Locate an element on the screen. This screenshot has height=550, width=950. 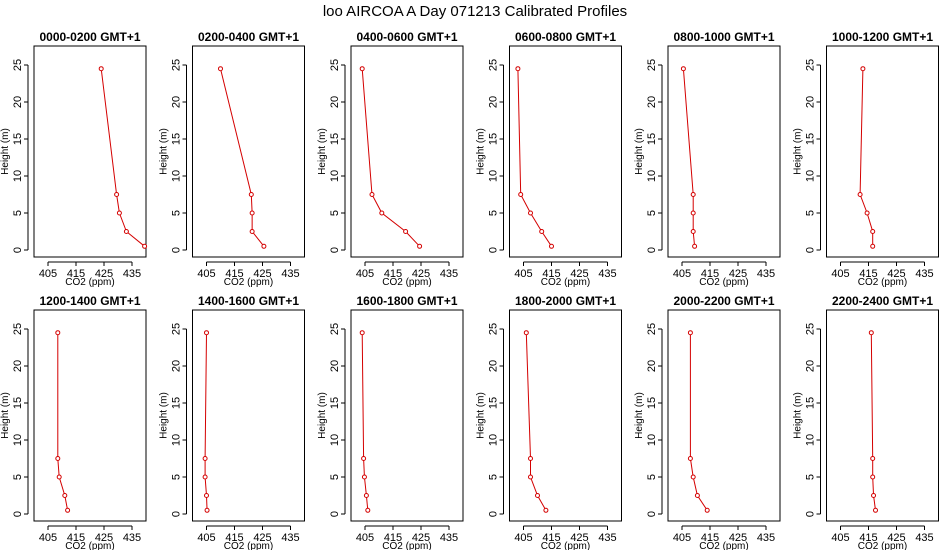
panel-title: 1000-1200 GMT+1 is located at coordinates (882, 37).